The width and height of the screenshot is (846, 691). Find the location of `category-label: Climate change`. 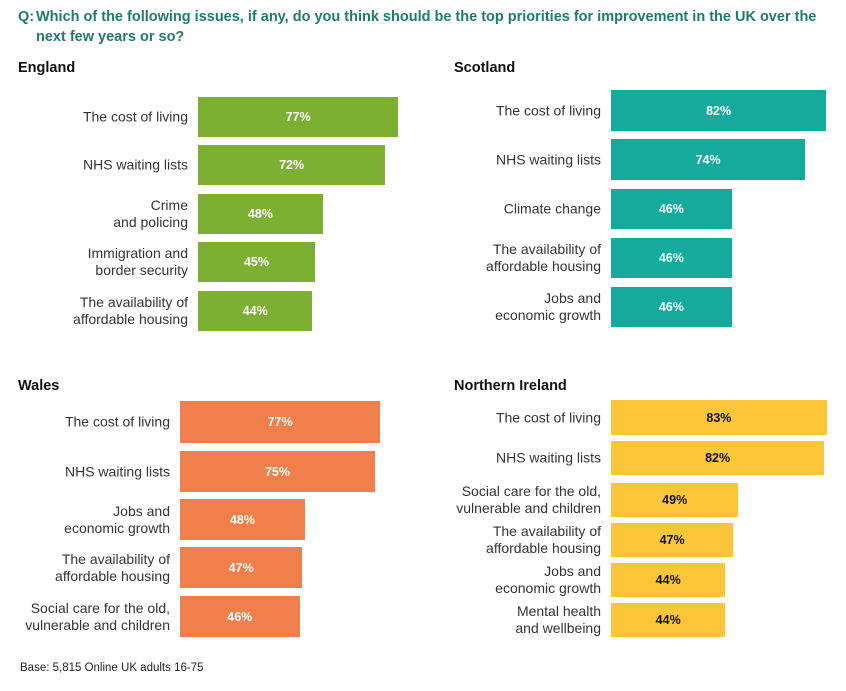

category-label: Climate change is located at coordinates (552, 208).